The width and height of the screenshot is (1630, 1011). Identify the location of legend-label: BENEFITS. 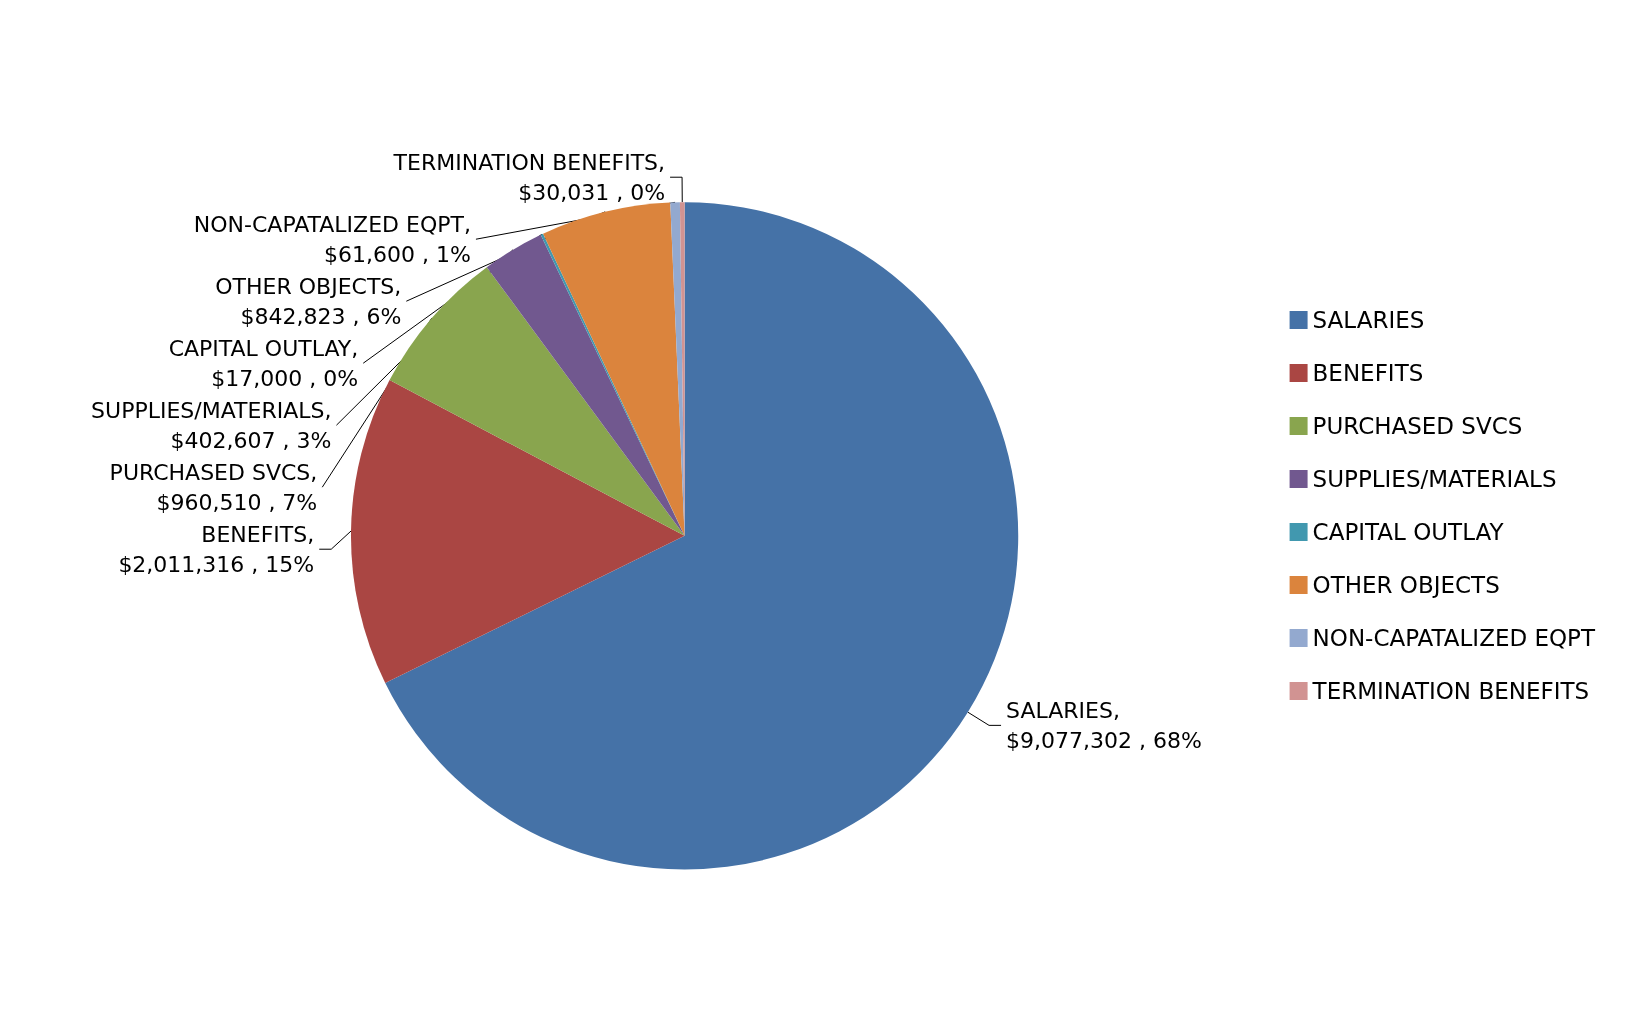
(1368, 373).